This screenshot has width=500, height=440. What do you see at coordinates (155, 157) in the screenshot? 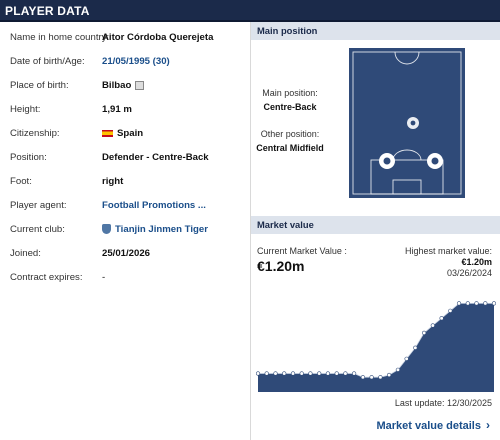
I see `value-position: Defender - Centre-Back` at bounding box center [155, 157].